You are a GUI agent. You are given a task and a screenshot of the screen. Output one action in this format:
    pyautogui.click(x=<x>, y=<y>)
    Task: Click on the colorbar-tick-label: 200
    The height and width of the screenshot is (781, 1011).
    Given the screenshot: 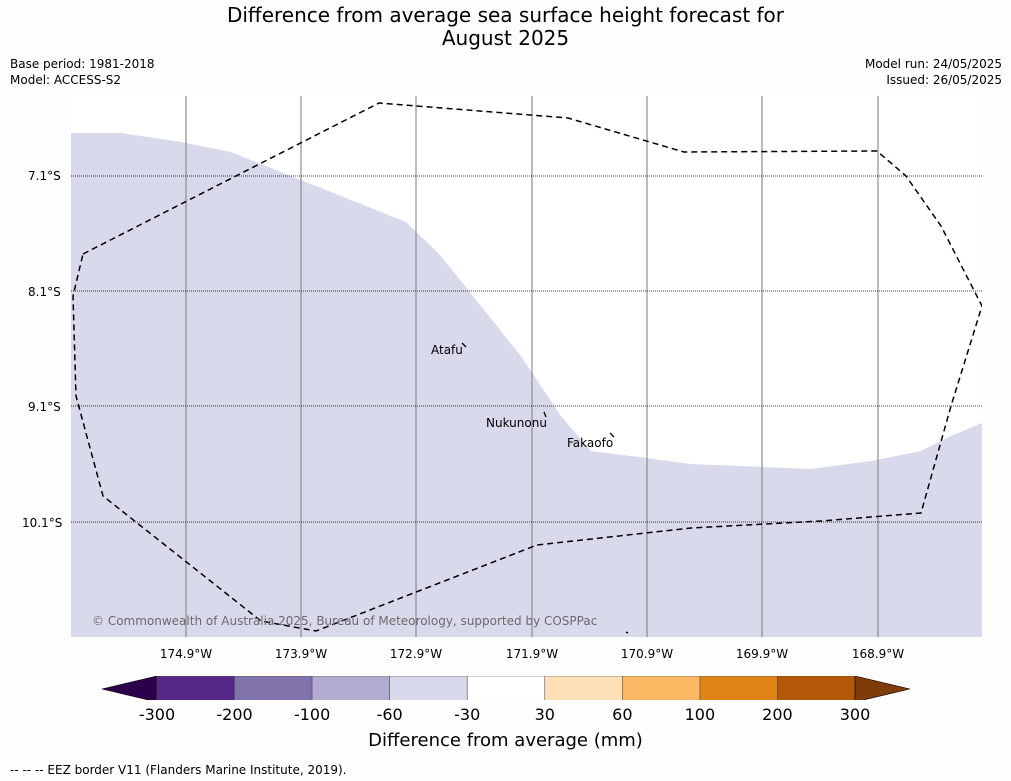 What is the action you would take?
    pyautogui.click(x=777, y=714)
    